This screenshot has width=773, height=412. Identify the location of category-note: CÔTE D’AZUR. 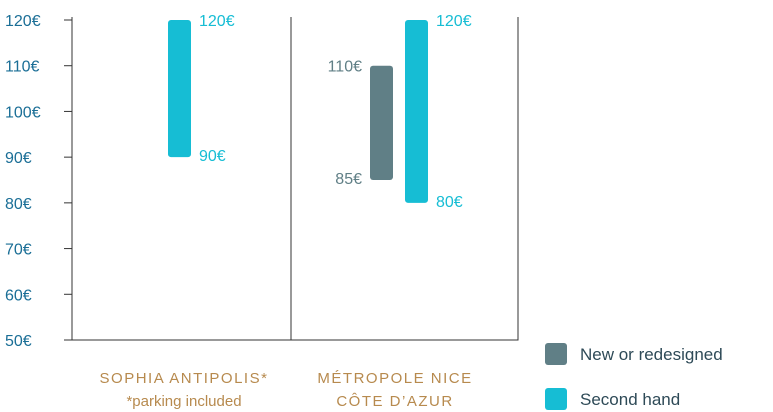
(394, 401).